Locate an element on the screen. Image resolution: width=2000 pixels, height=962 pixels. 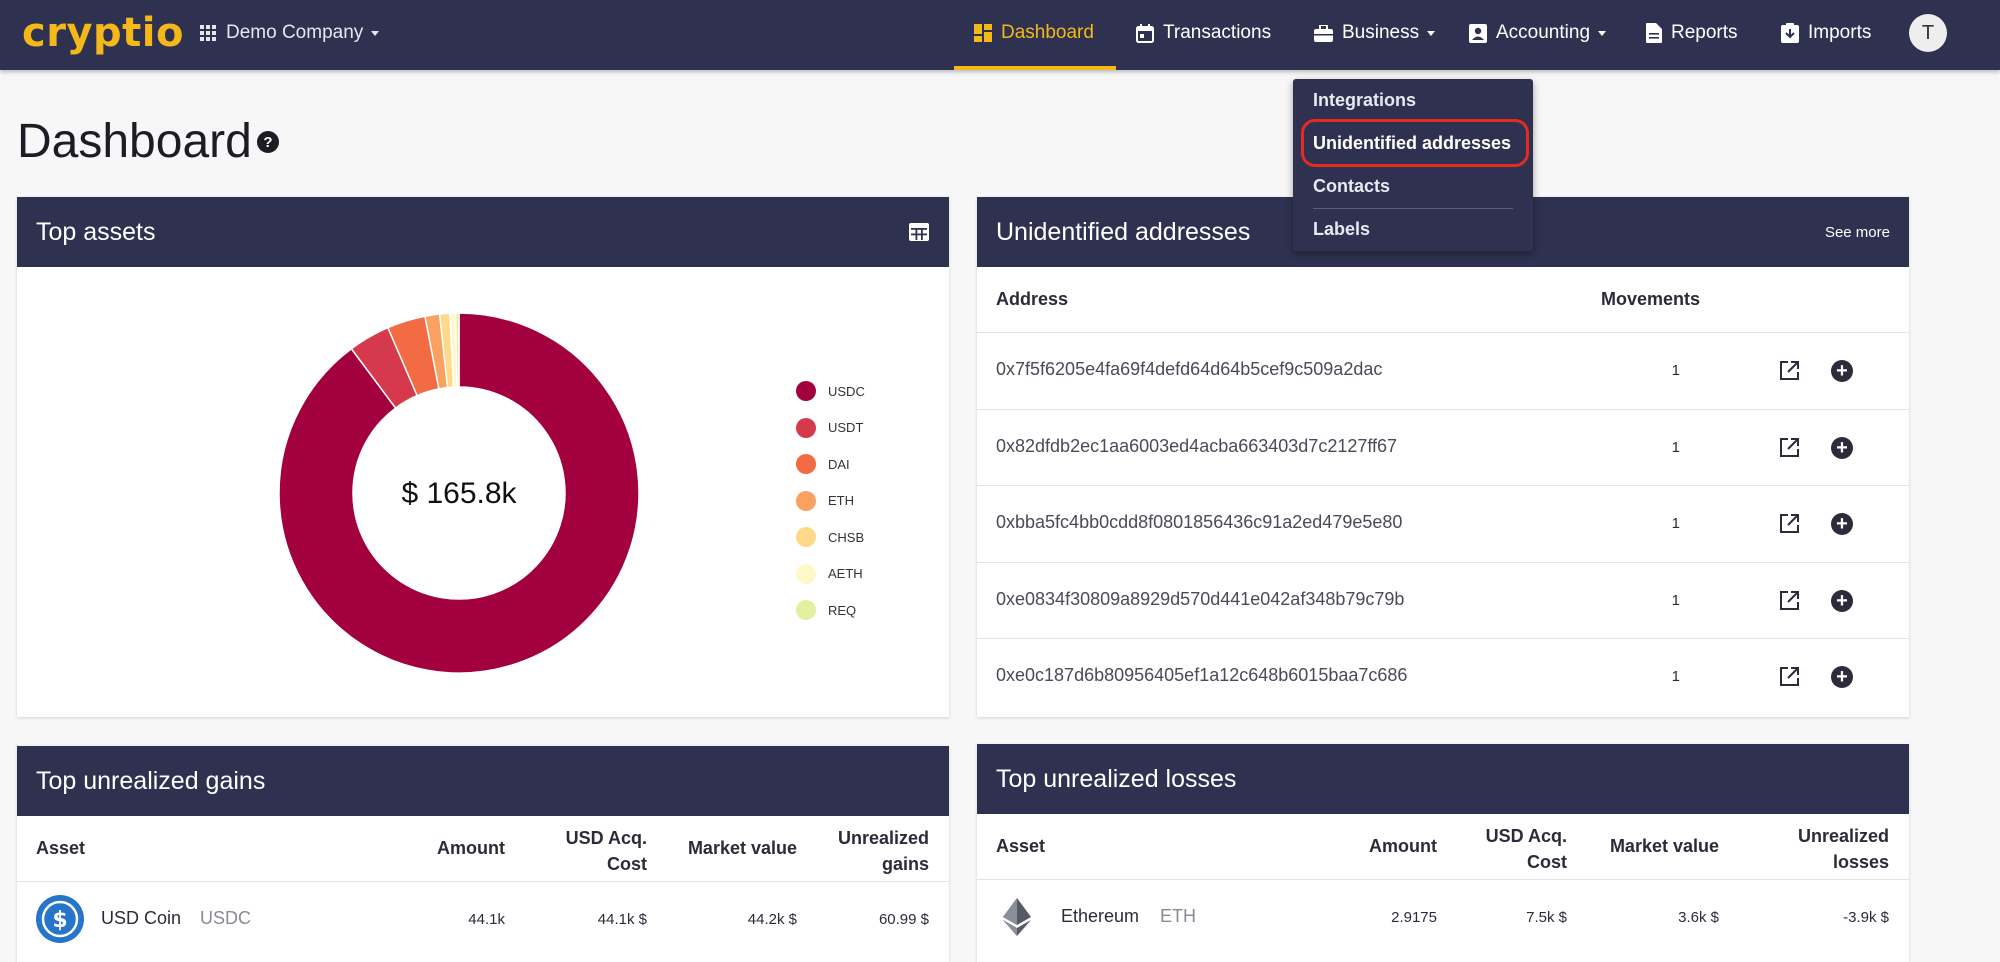
losses-col-amount: Amount is located at coordinates (1403, 846).